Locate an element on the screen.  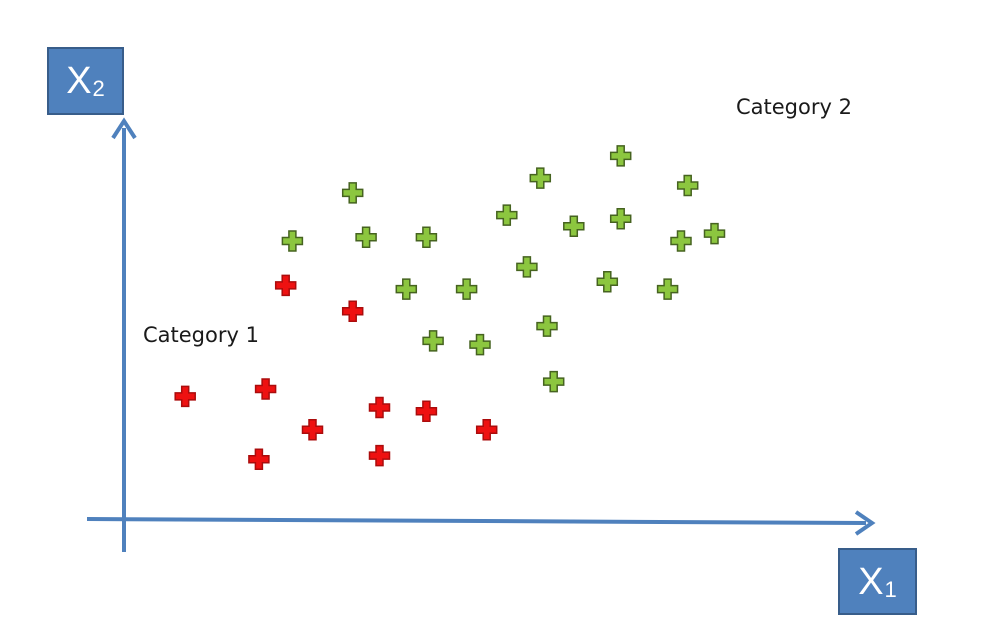
x-axis-arrowhead is located at coordinates (865, 523).